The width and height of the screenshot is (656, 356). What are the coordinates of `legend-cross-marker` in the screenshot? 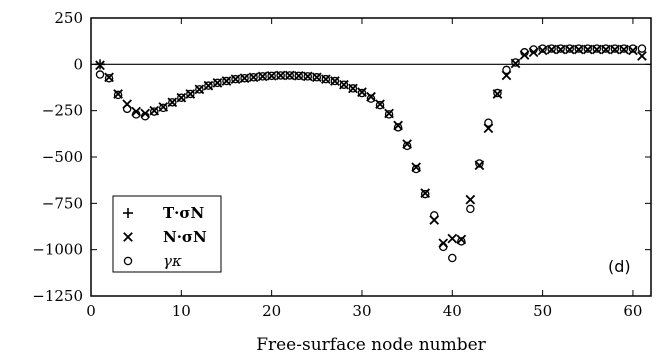 It's located at (128, 237).